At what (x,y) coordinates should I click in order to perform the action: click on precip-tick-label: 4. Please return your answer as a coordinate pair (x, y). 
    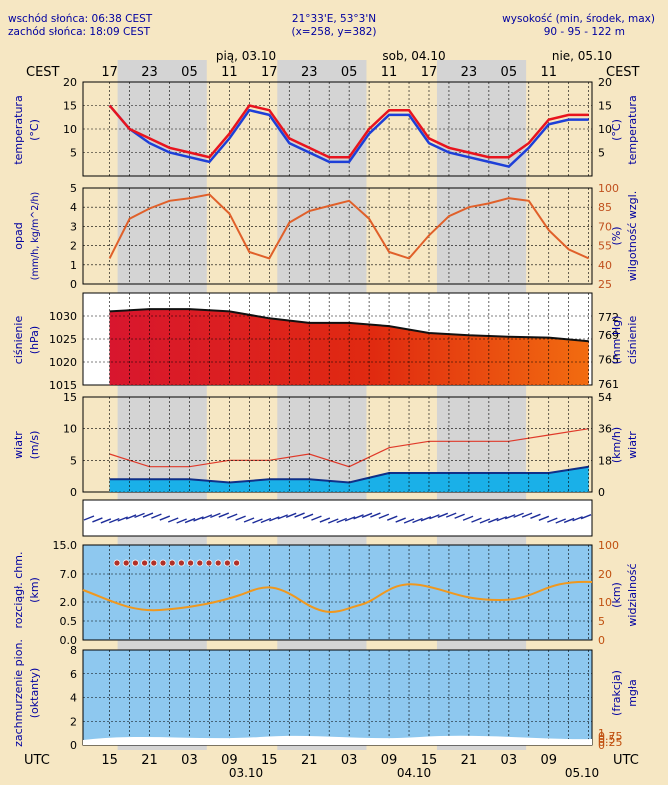
    Looking at the image, I should click on (73, 207).